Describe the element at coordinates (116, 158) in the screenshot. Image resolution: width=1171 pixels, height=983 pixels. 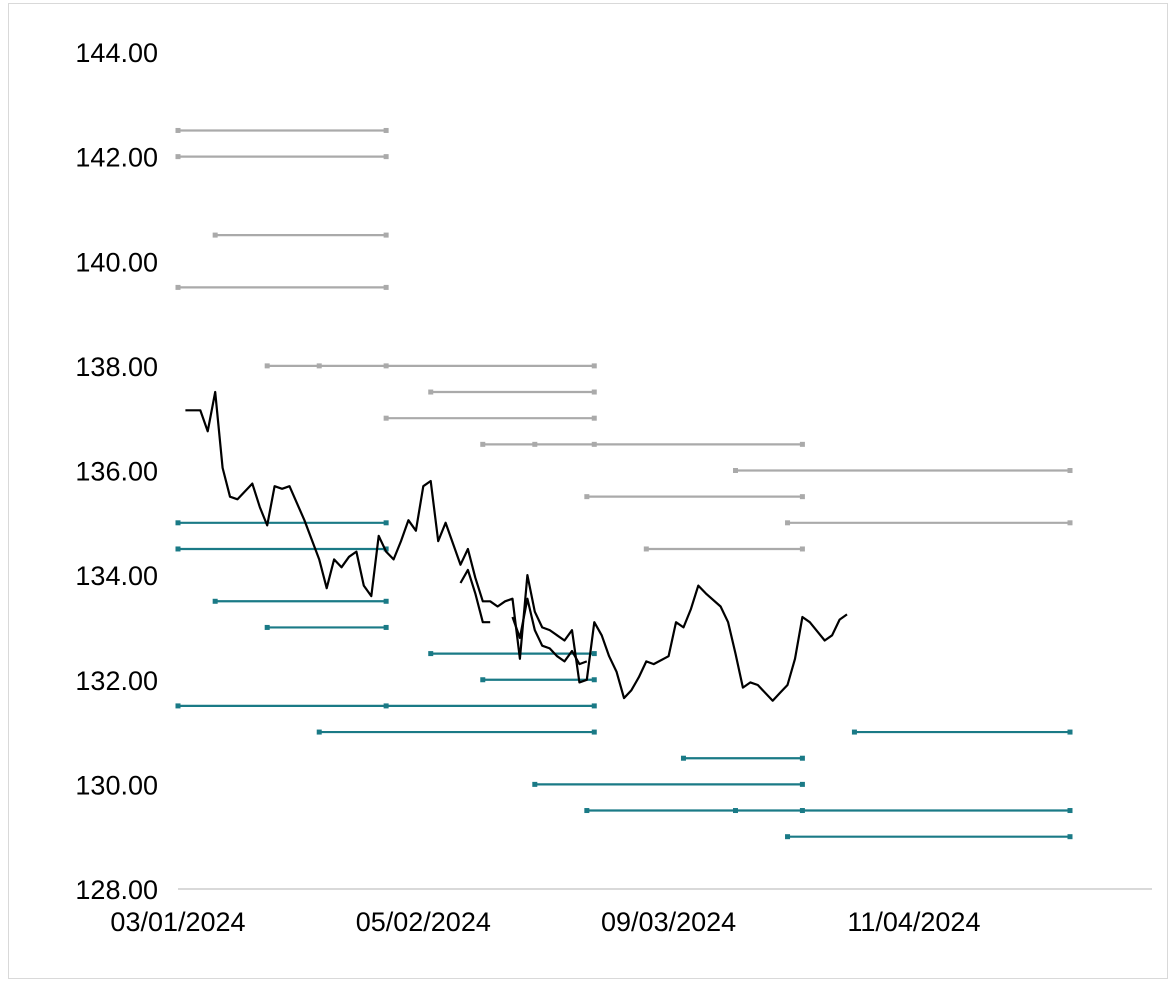
I see `y-tick-label: 142.00` at that location.